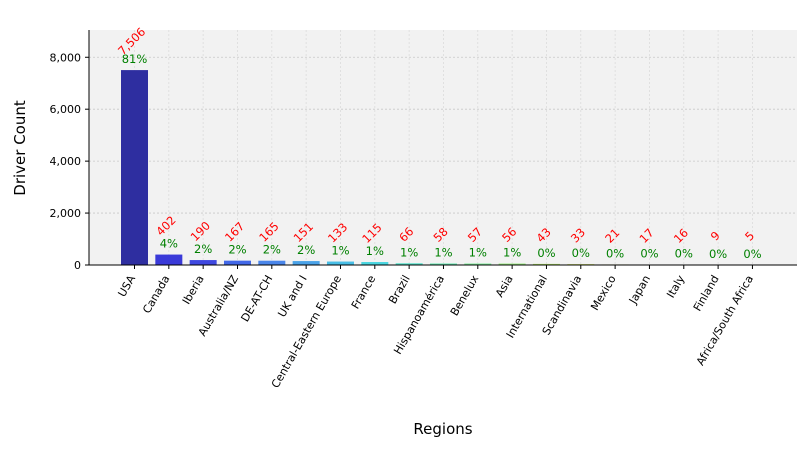 The height and width of the screenshot is (450, 810). I want to click on x-axis-label: Regions, so click(442, 429).